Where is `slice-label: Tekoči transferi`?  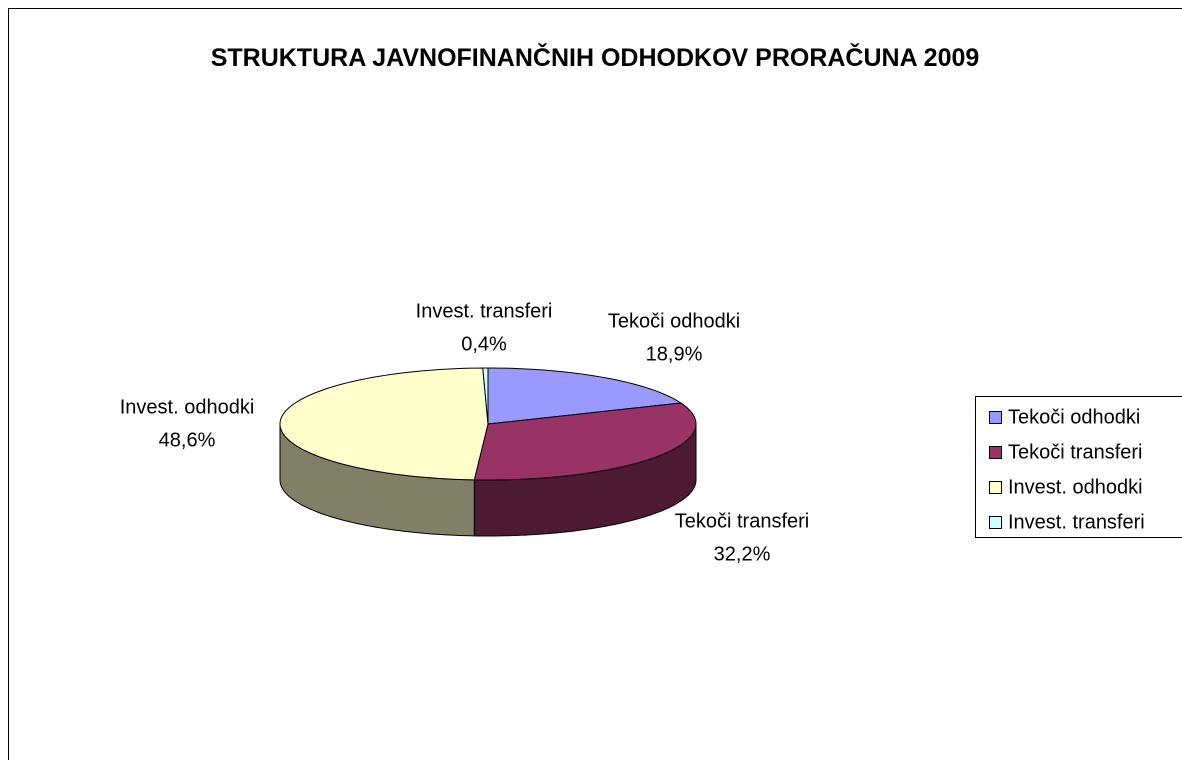 slice-label: Tekoči transferi is located at coordinates (742, 521).